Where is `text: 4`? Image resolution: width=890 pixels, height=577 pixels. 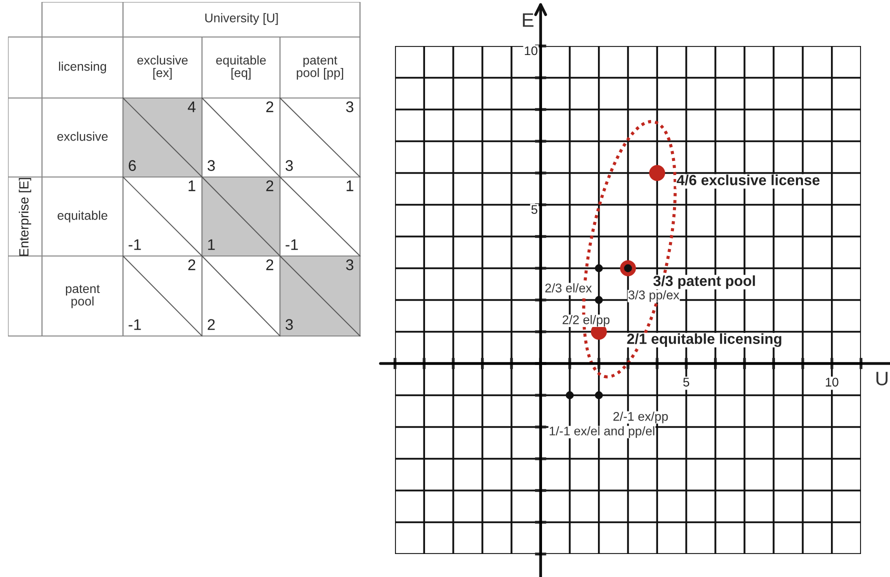
text: 4 is located at coordinates (192, 107).